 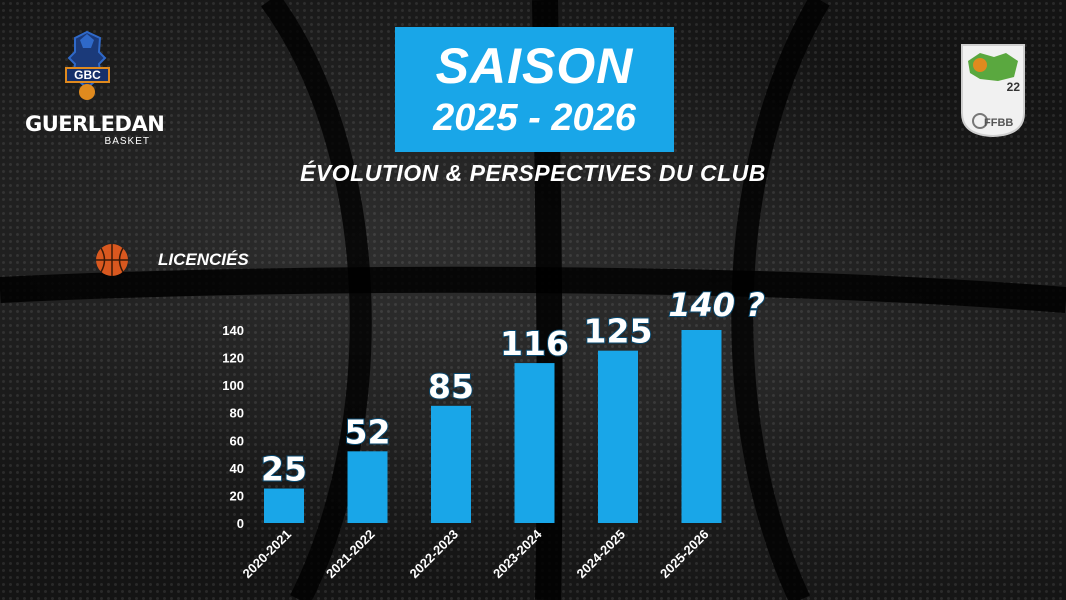 I want to click on y-tick-label: 140, so click(x=233, y=330).